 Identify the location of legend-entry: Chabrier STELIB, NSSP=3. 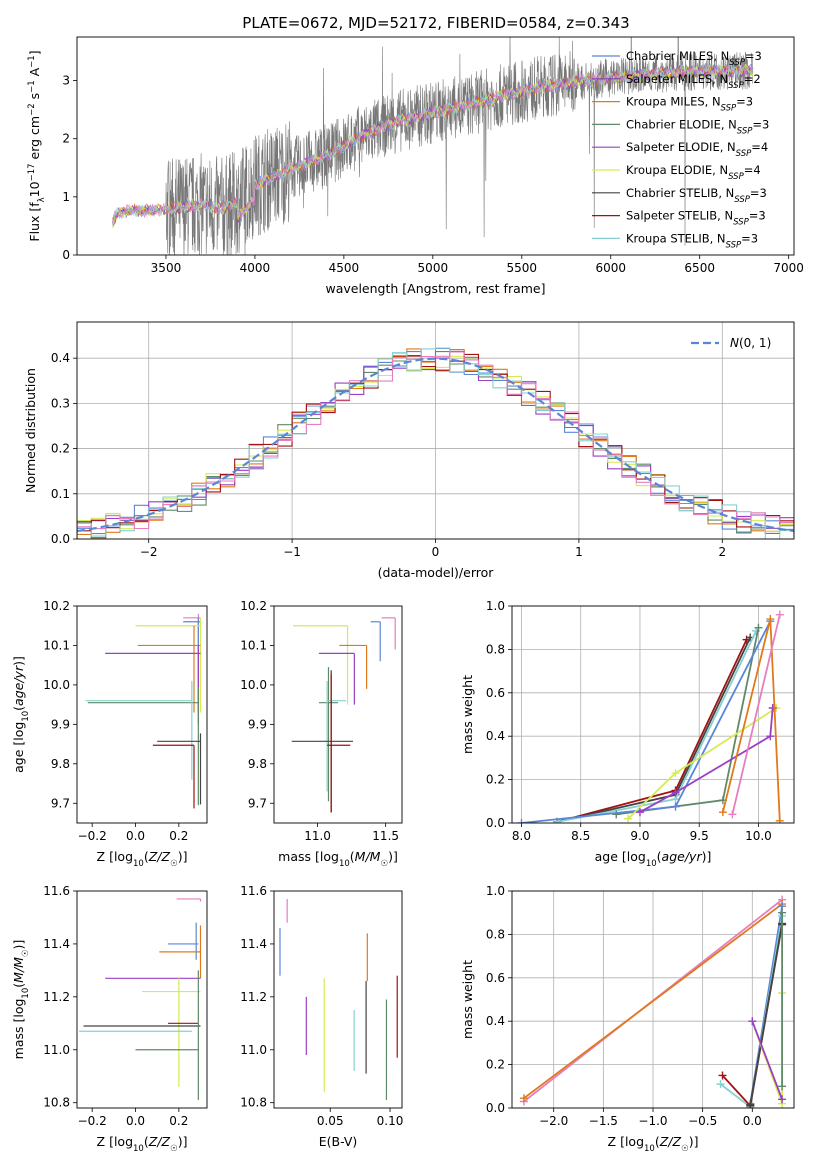
(696, 195).